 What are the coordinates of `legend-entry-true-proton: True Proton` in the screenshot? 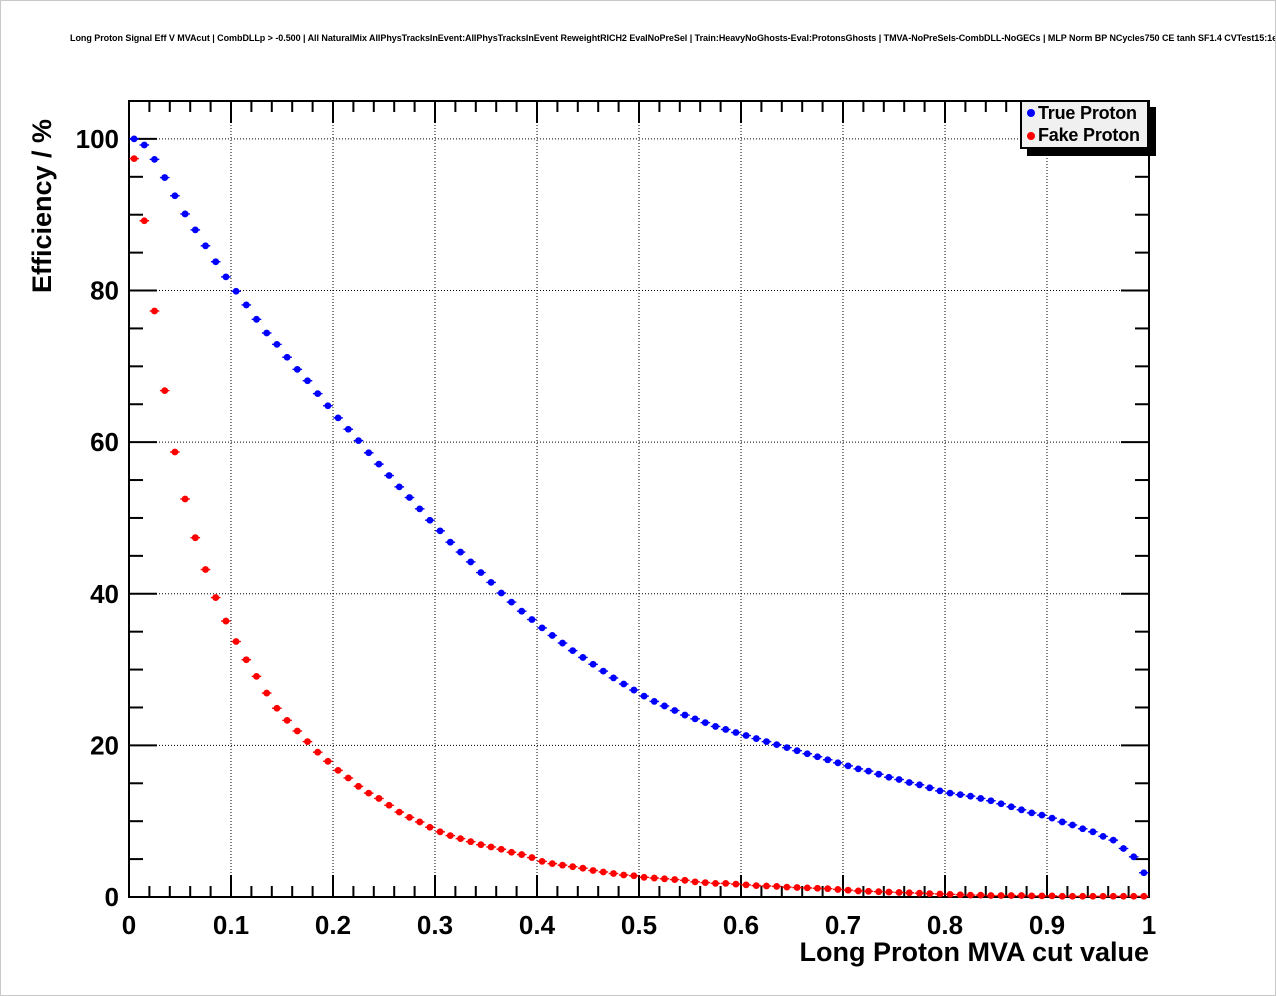 It's located at (1084, 113).